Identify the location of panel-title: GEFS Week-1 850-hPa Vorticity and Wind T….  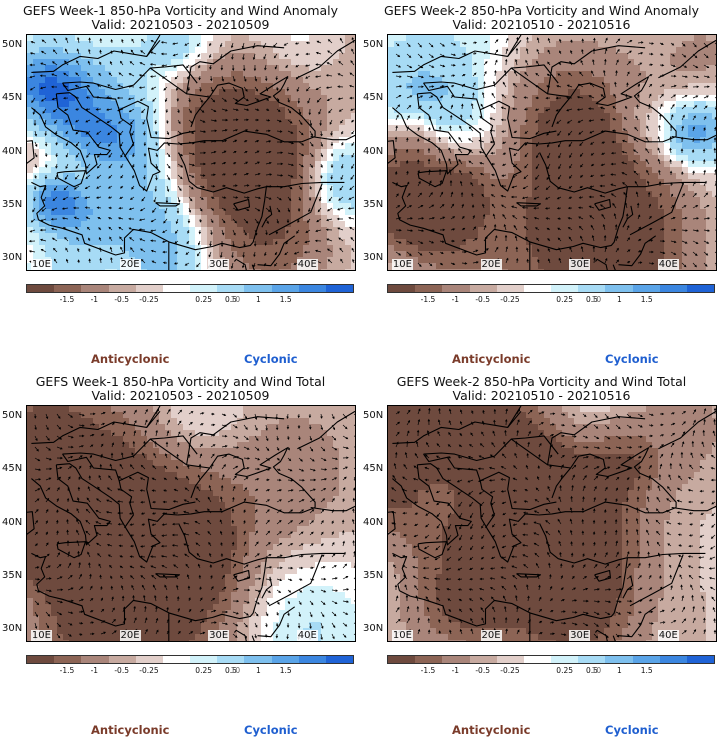
(180, 381).